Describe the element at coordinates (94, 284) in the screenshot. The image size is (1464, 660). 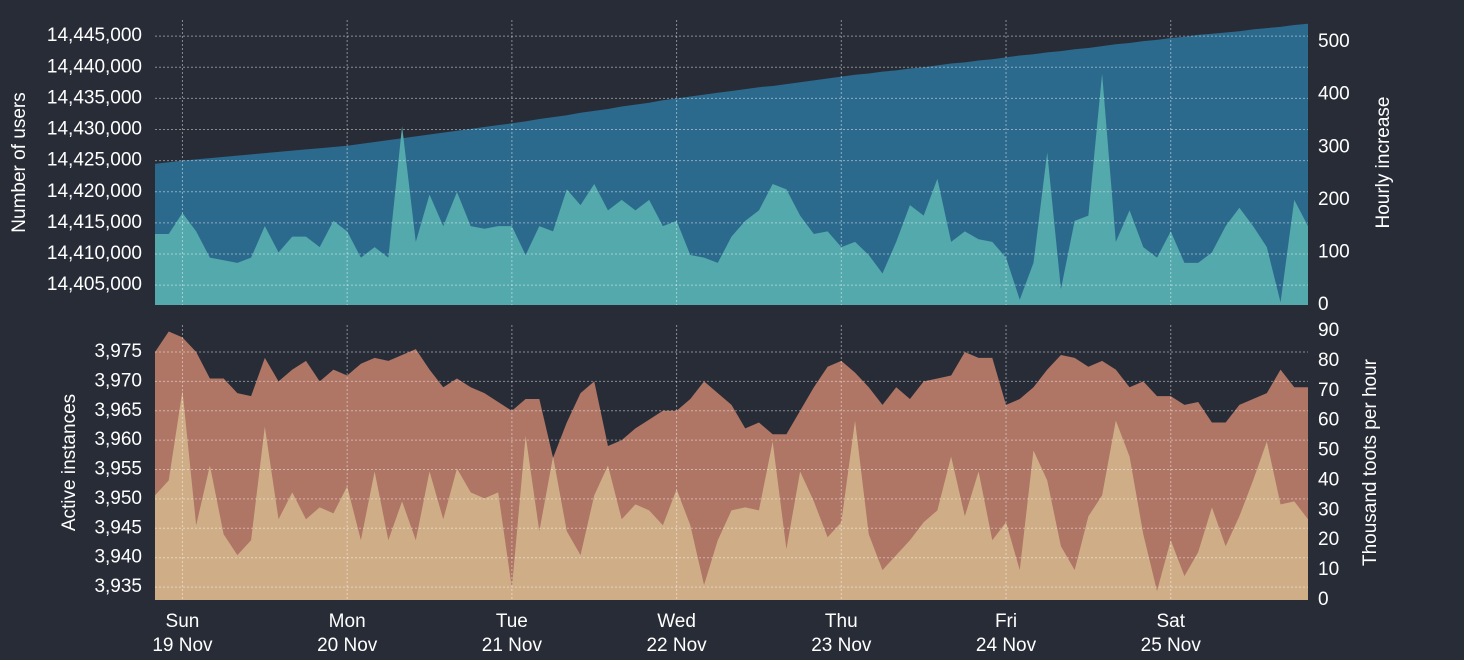
I see `y-tick-label: 14,405,000` at that location.